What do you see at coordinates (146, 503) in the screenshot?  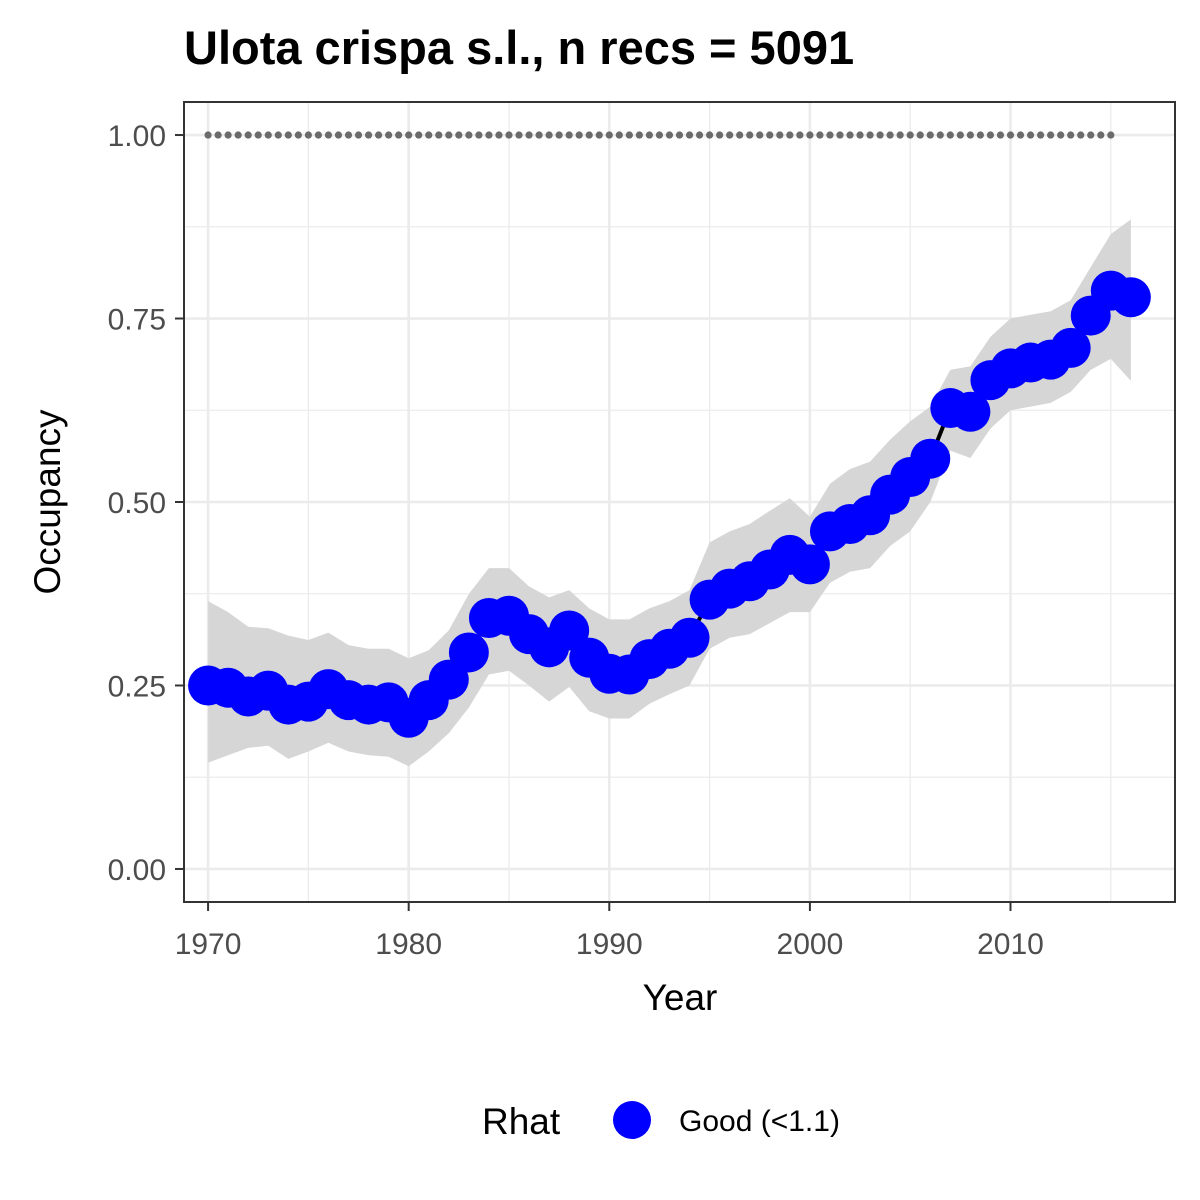 I see `y-axis: 0.00 0.25 0.50 0.75 1.00` at bounding box center [146, 503].